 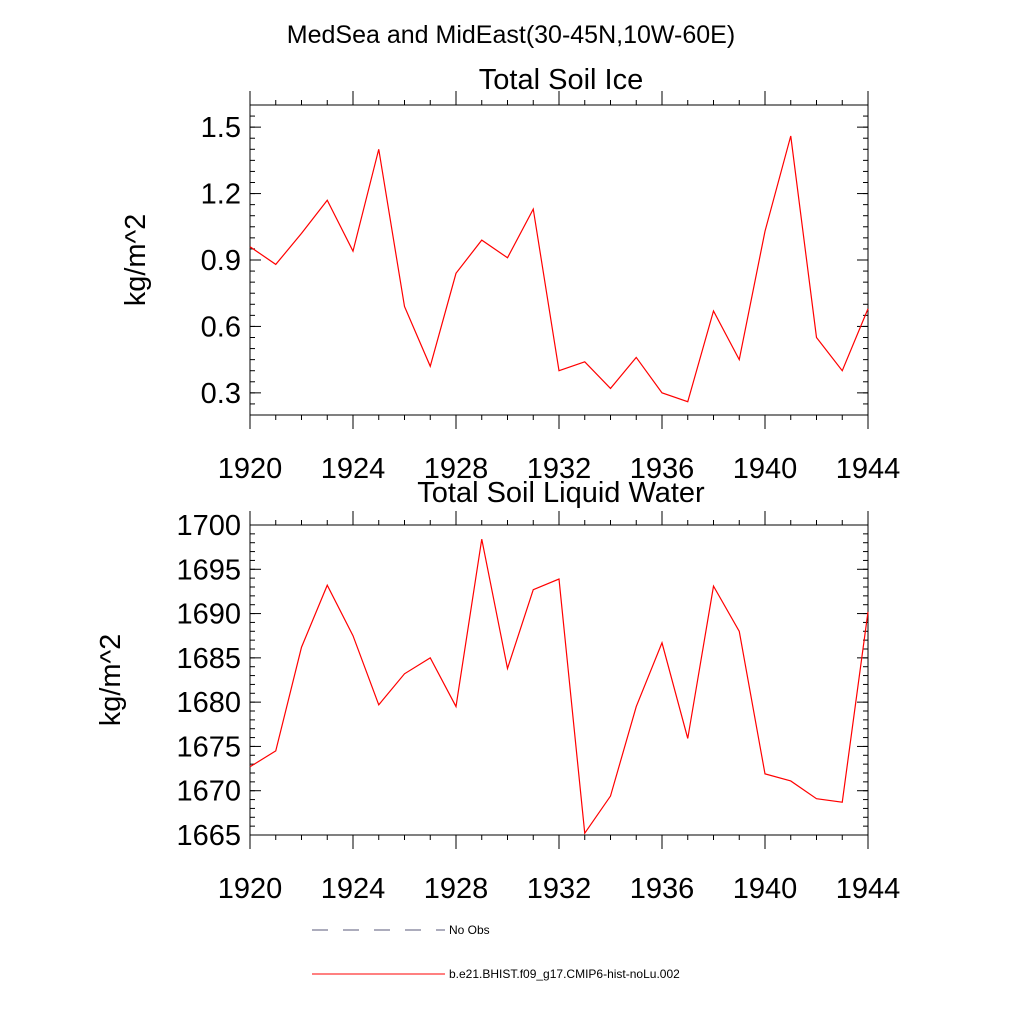 What do you see at coordinates (208, 792) in the screenshot?
I see `y-tick-label: 1670` at bounding box center [208, 792].